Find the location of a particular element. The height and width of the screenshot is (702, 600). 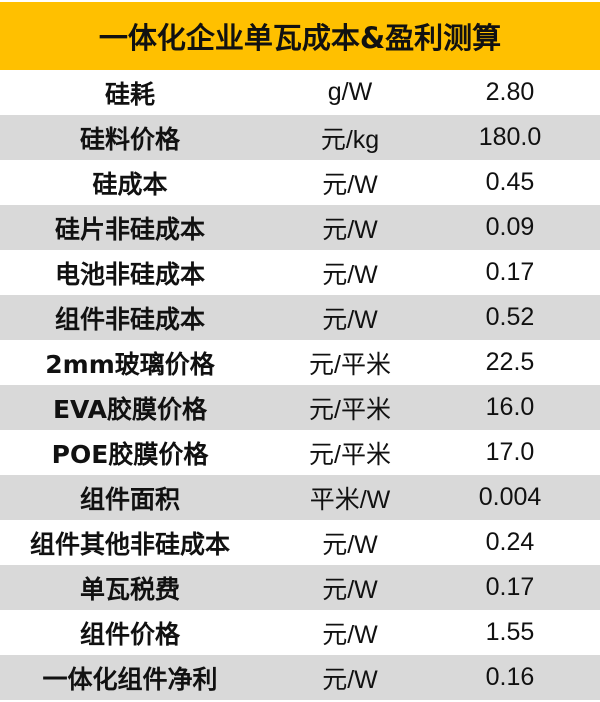

value-cell: 22.5 is located at coordinates (510, 362).